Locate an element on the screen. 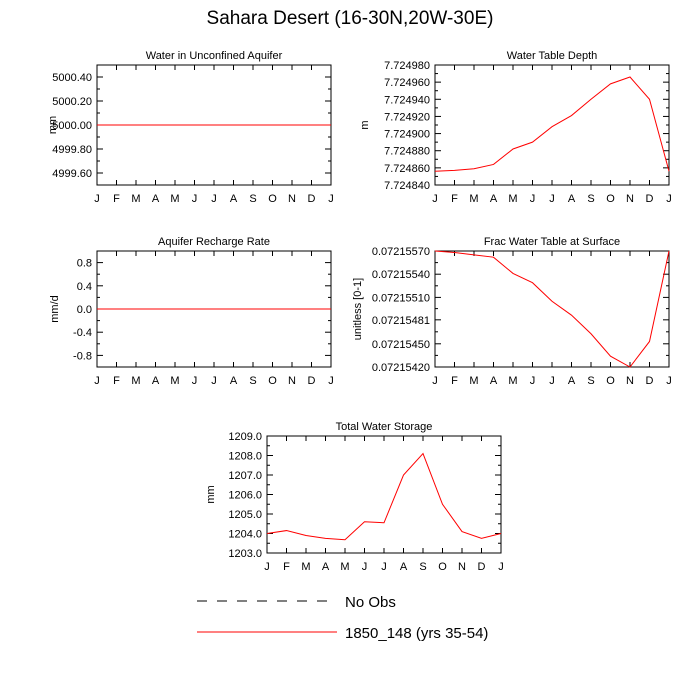 The width and height of the screenshot is (700, 700). panel-title: Total Water Storage is located at coordinates (384, 427).